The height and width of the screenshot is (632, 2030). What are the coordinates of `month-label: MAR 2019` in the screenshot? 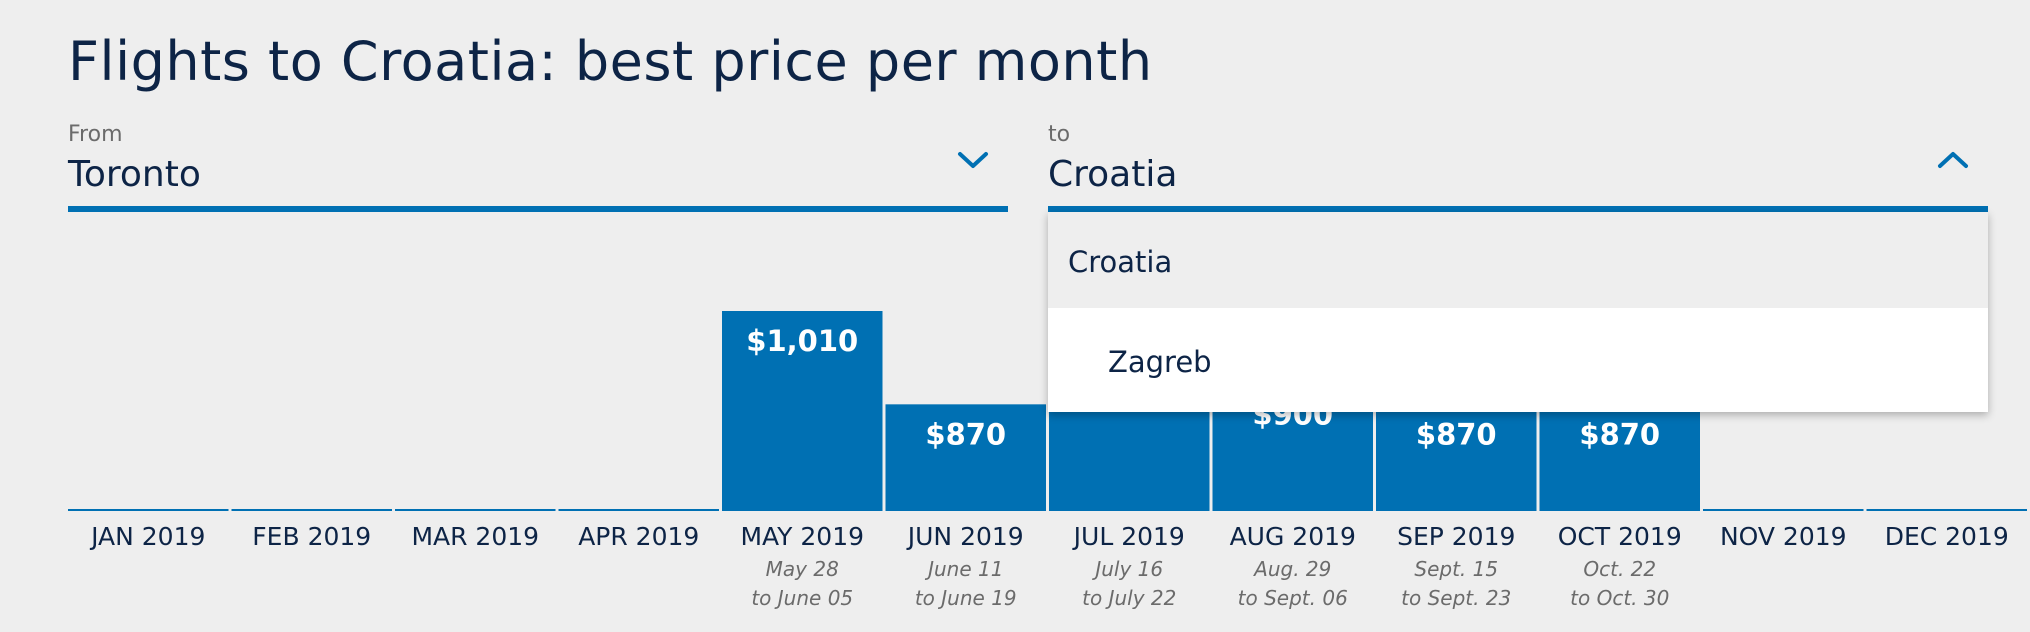 It's located at (475, 536).